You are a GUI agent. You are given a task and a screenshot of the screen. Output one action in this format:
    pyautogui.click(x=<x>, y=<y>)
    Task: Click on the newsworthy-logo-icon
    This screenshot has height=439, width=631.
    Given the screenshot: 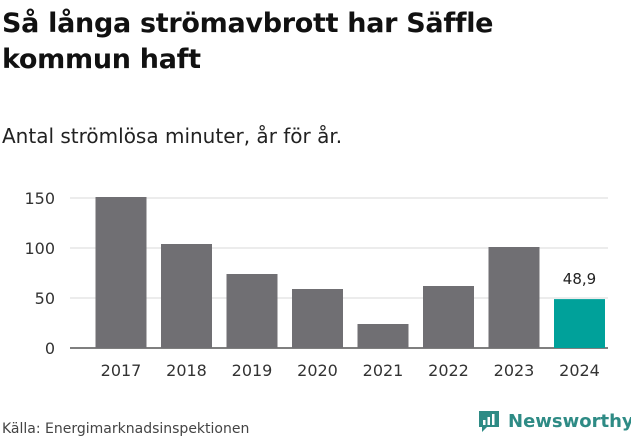 What is the action you would take?
    pyautogui.click(x=489, y=421)
    